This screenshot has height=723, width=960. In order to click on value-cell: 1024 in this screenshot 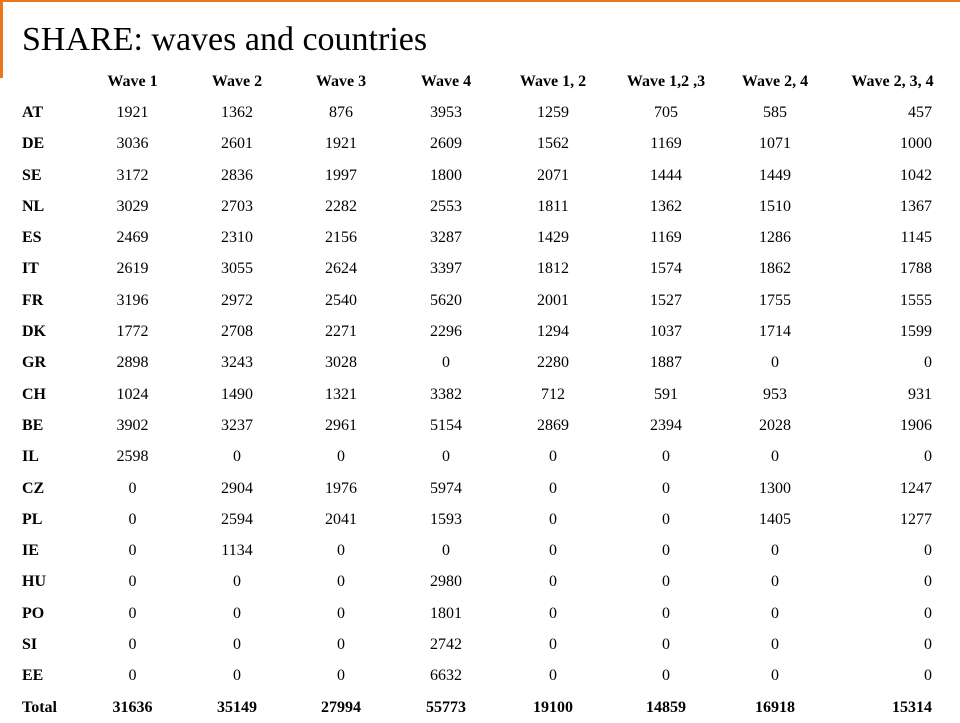, I will do `click(132, 394)`.